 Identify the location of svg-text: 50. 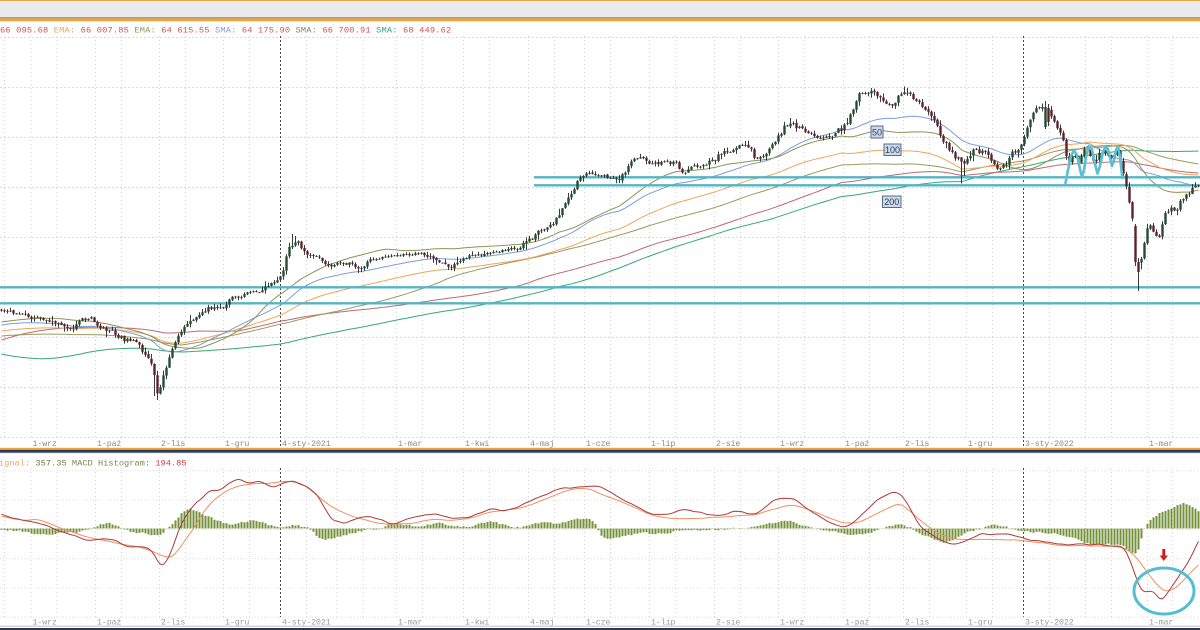
(877, 132).